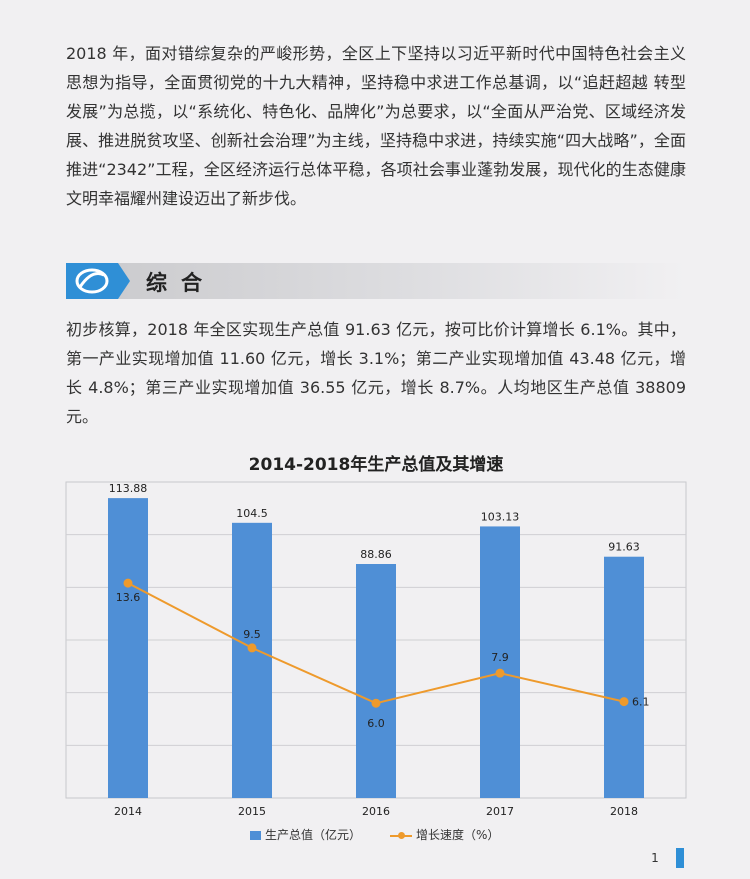 This screenshot has width=750, height=879. I want to click on x-tick-2018: 2018, so click(624, 811).